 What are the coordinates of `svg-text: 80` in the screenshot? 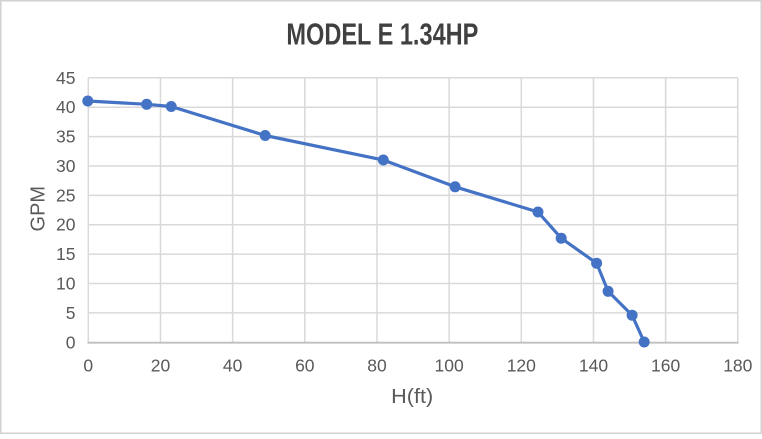 It's located at (377, 366).